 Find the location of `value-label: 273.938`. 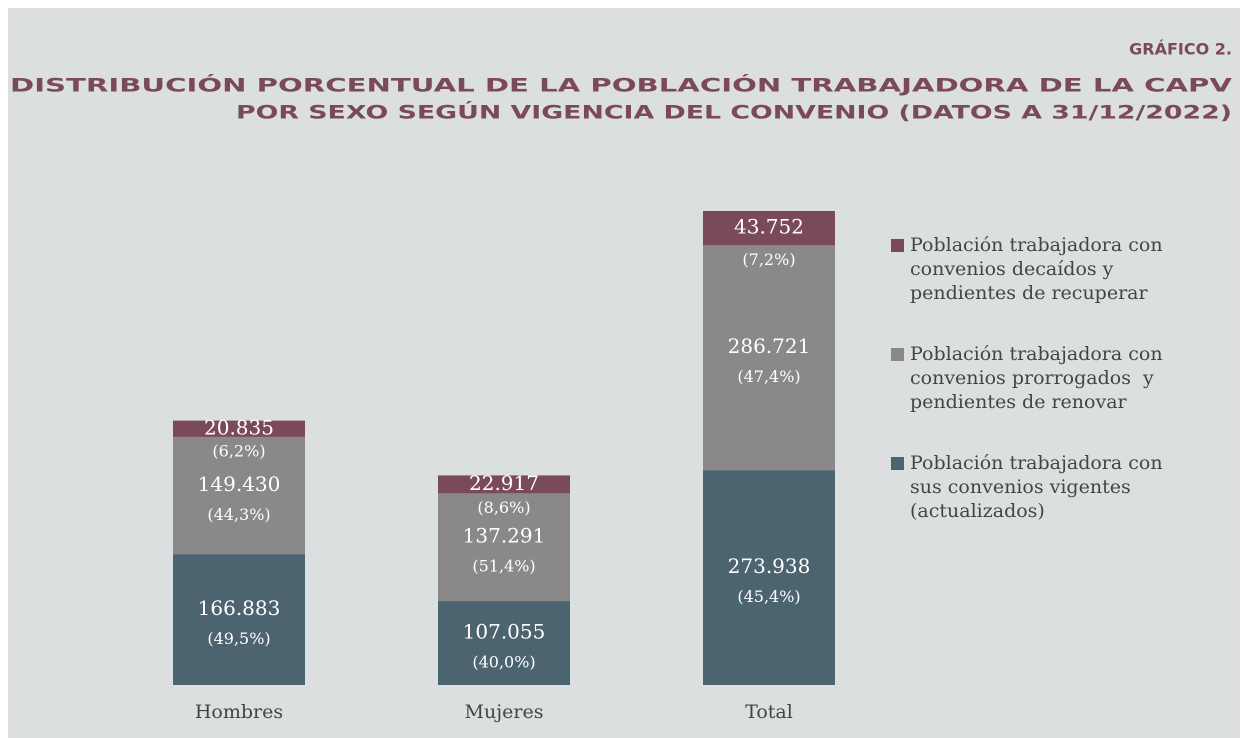

value-label: 273.938 is located at coordinates (769, 566).